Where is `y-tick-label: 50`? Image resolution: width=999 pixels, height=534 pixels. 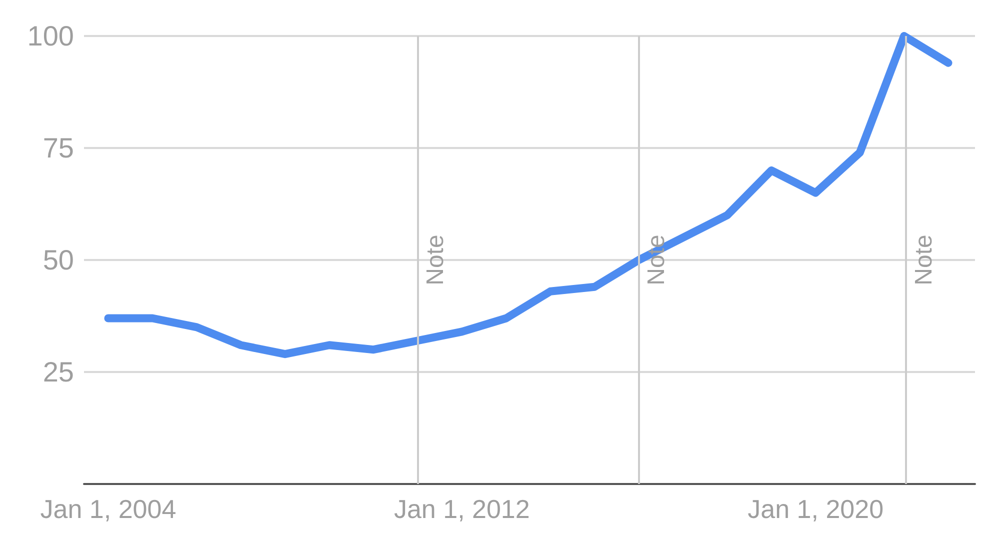
y-tick-label: 50 is located at coordinates (58, 260).